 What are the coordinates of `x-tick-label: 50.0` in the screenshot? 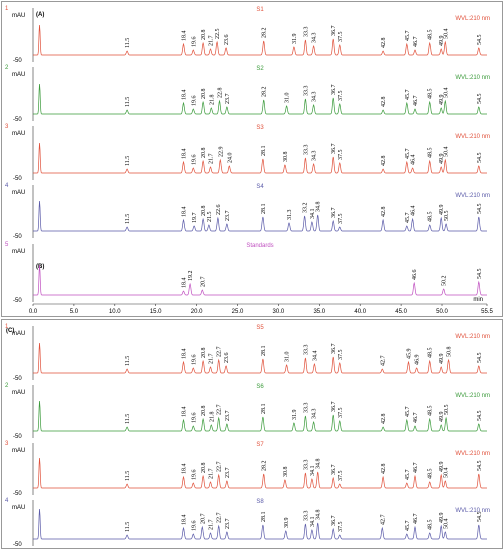 It's located at (442, 312).